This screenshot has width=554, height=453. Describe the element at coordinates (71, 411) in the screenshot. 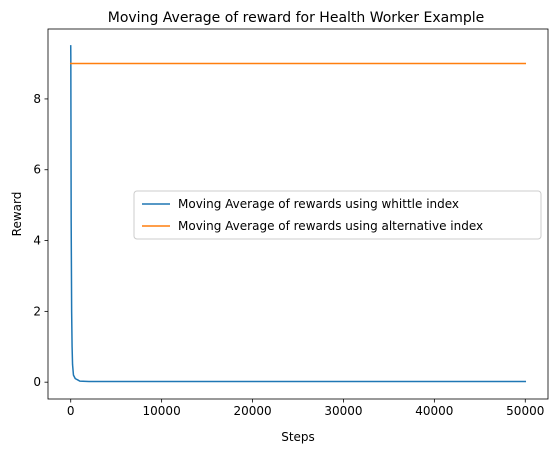

I see `x-tick-label: 0` at that location.